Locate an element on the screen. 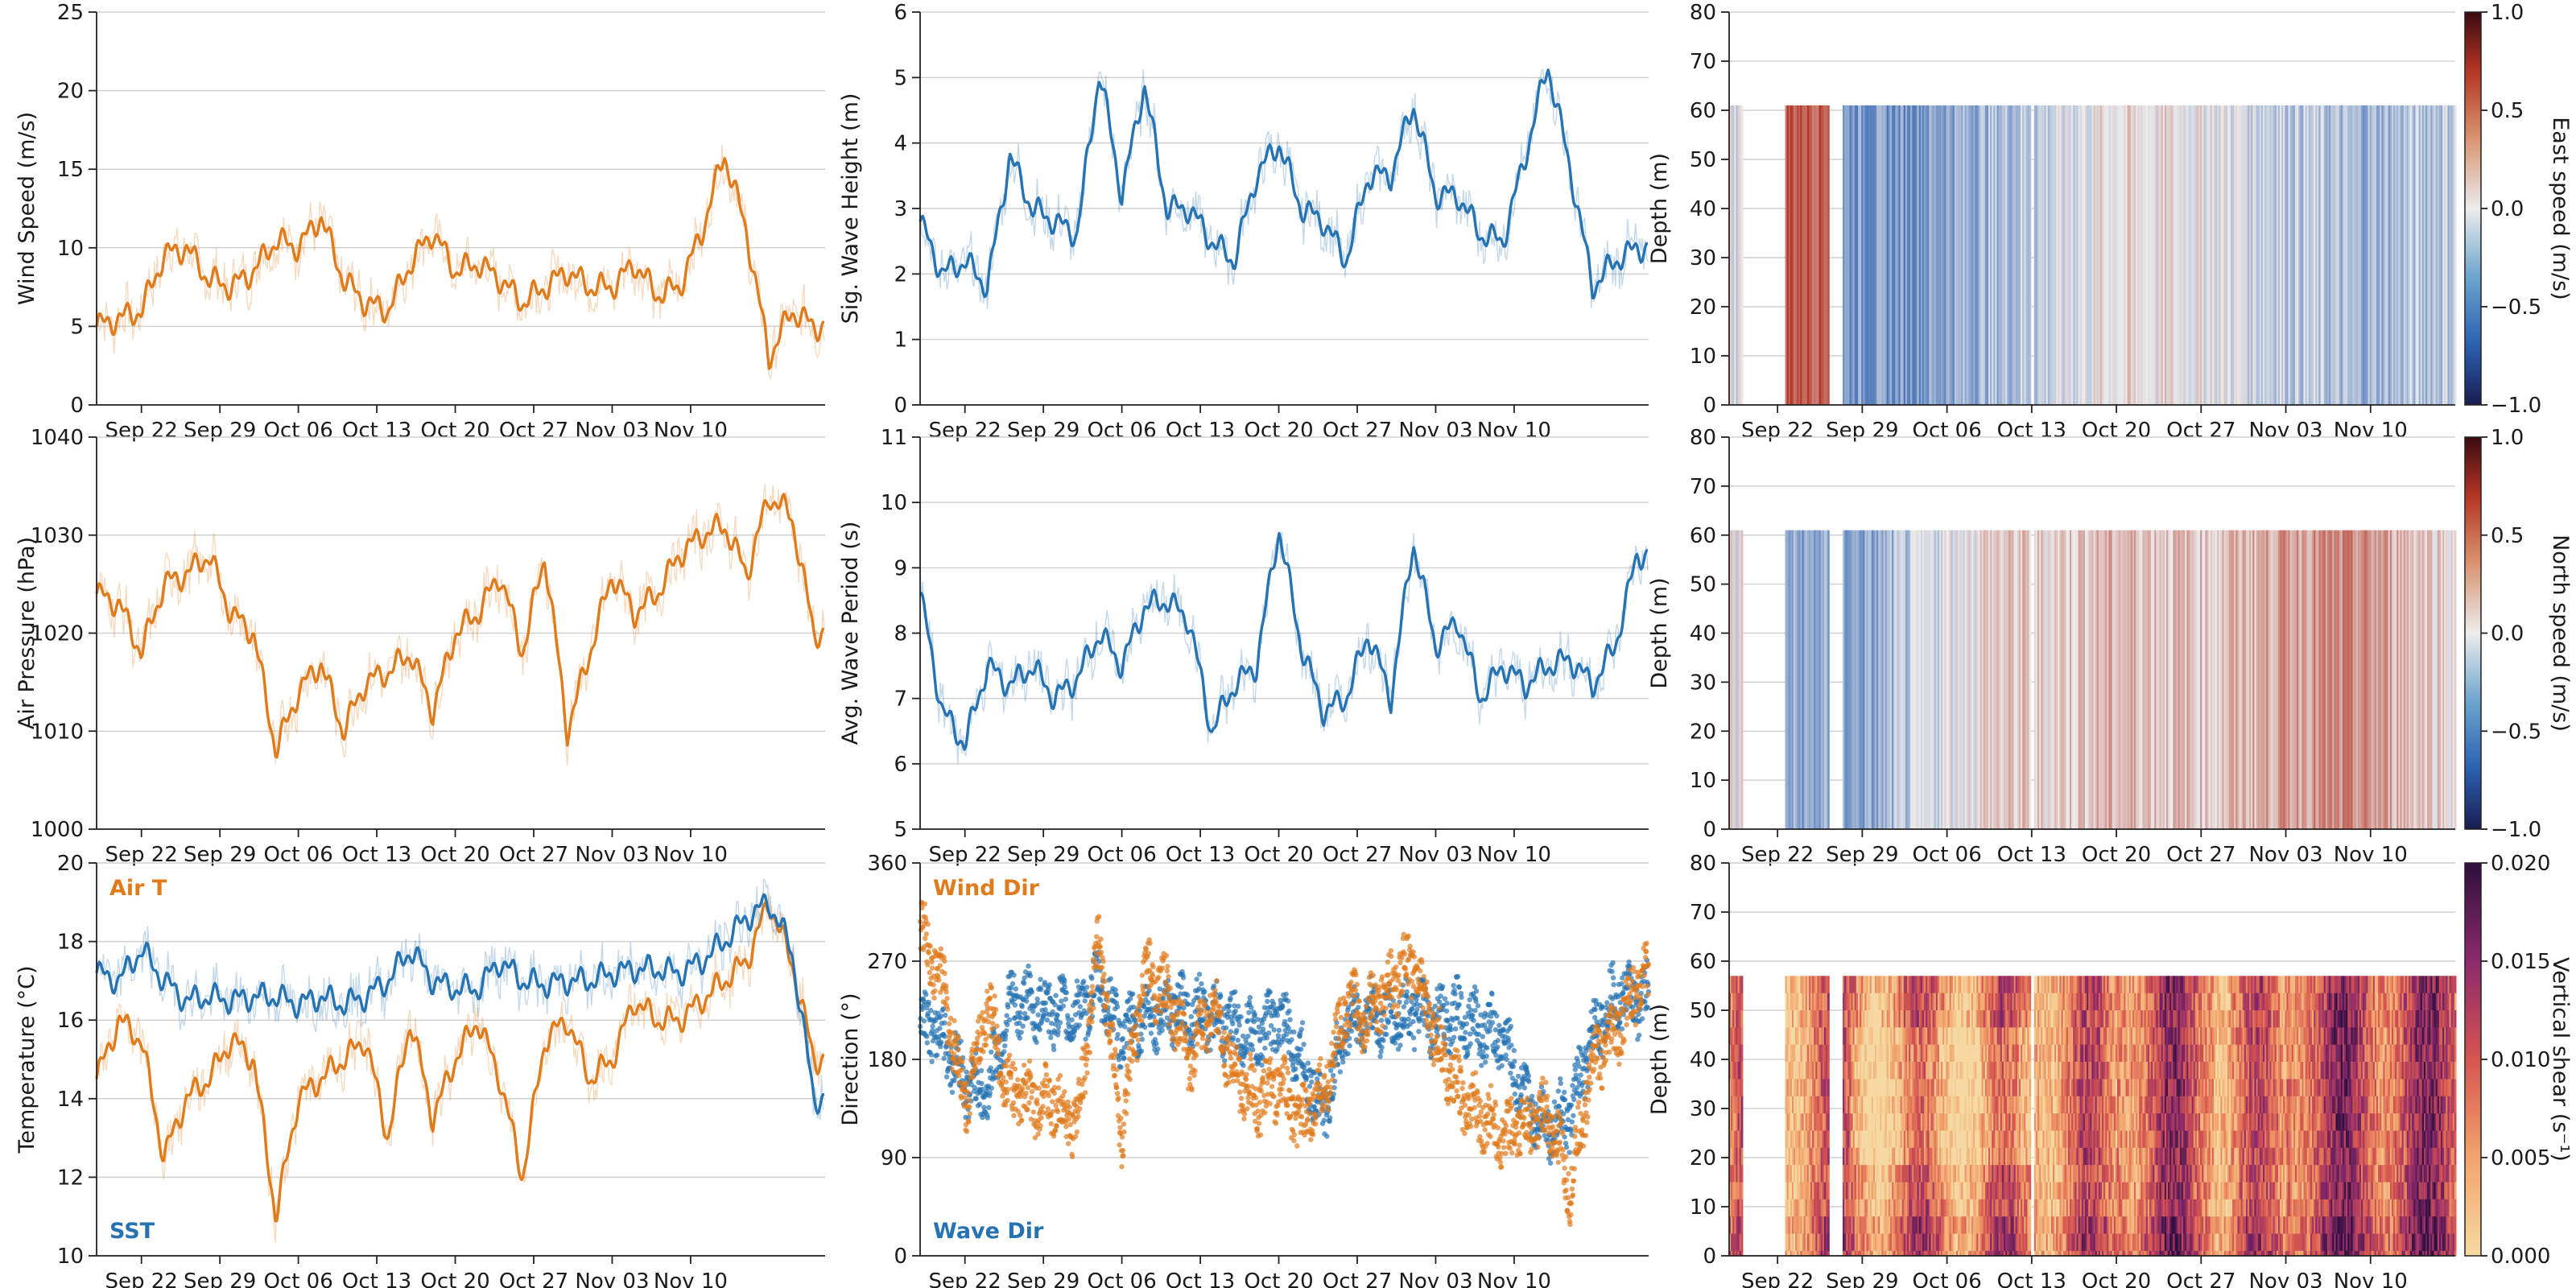 This screenshot has height=1288, width=2576. temperature-xtick-label: Oct 27 is located at coordinates (533, 1278).